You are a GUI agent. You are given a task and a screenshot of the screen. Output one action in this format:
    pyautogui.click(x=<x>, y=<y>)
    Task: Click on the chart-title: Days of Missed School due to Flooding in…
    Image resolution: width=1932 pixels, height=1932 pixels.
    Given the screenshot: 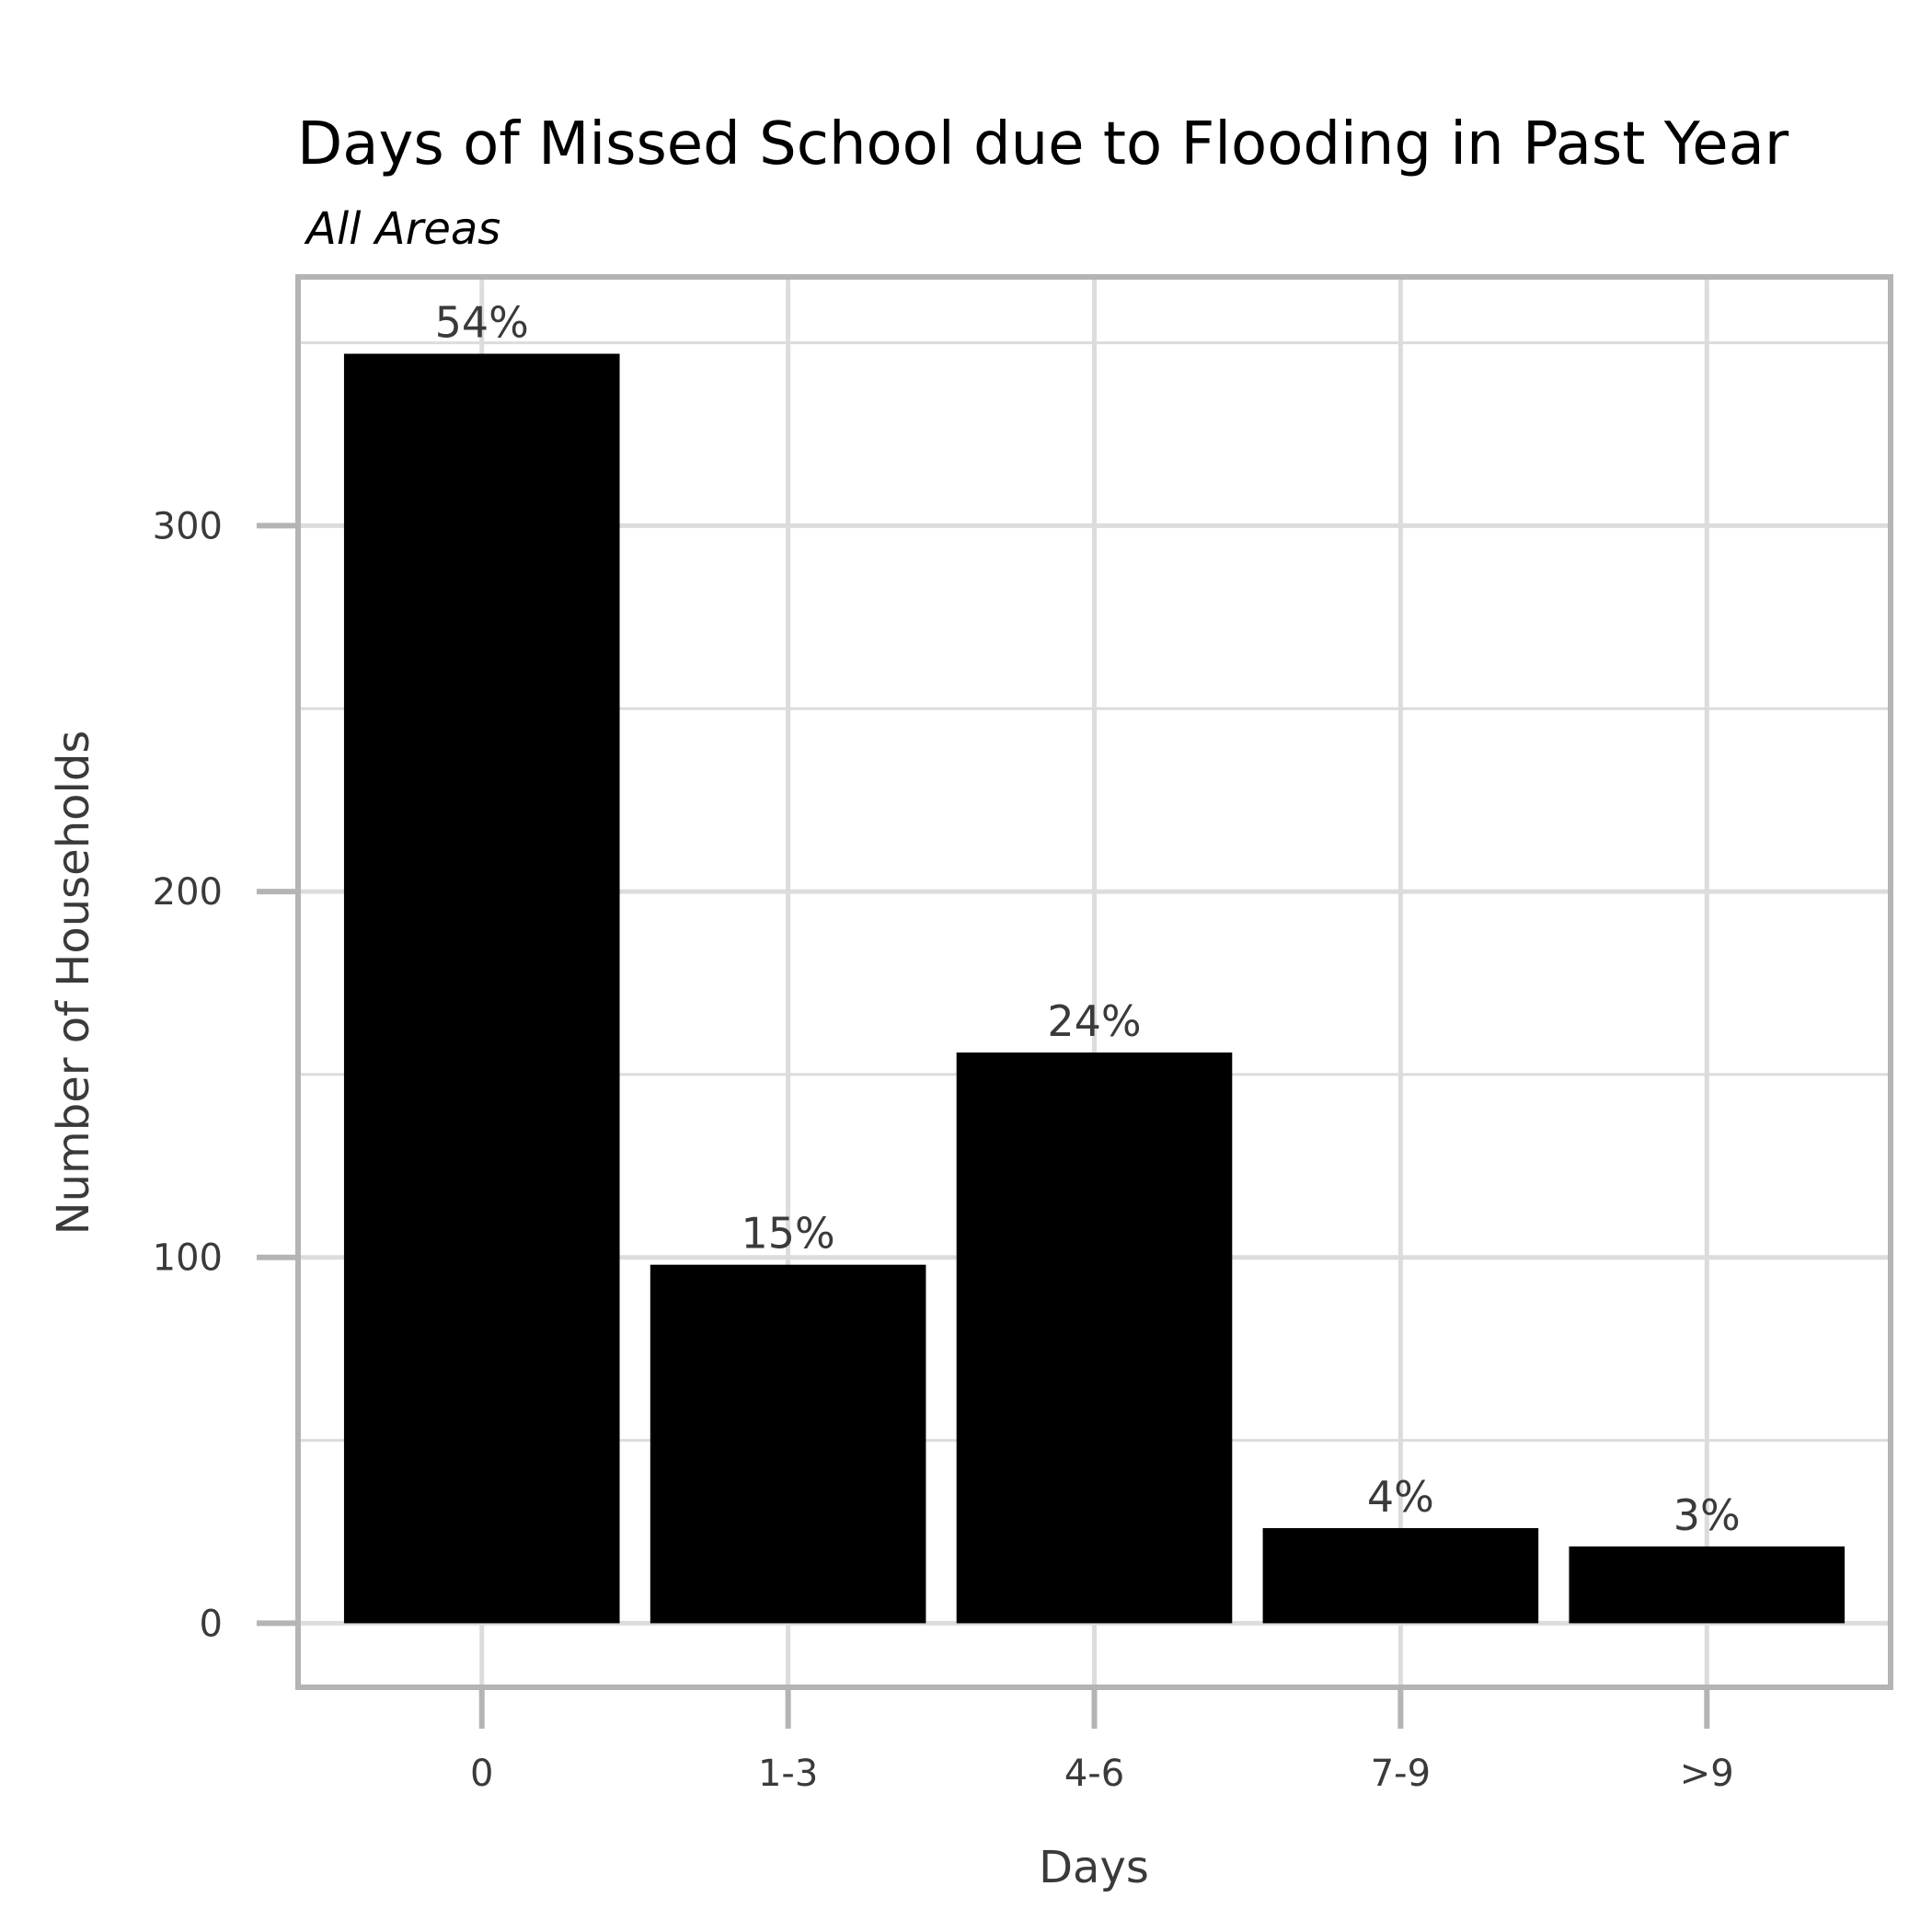 What is the action you would take?
    pyautogui.click(x=1043, y=144)
    